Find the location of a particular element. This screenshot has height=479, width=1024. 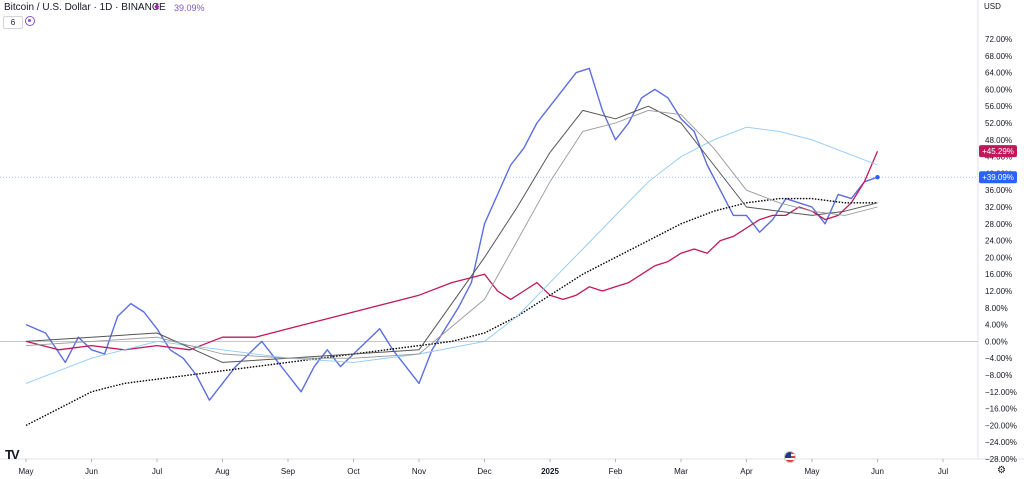

y-tick-label: 8.00% is located at coordinates (996, 308).